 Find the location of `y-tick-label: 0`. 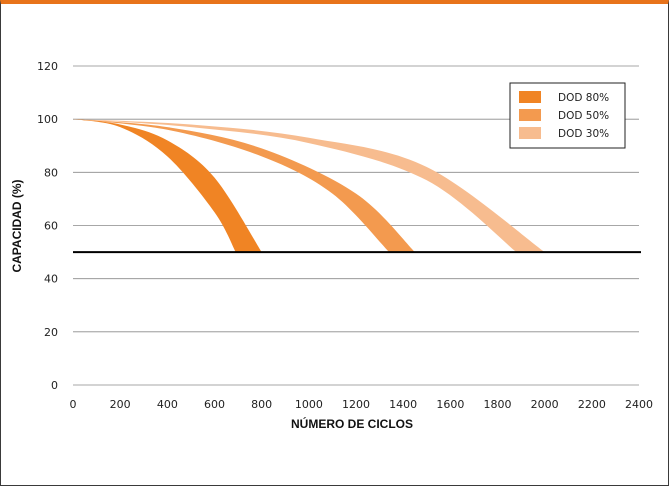

y-tick-label: 0 is located at coordinates (54, 385).